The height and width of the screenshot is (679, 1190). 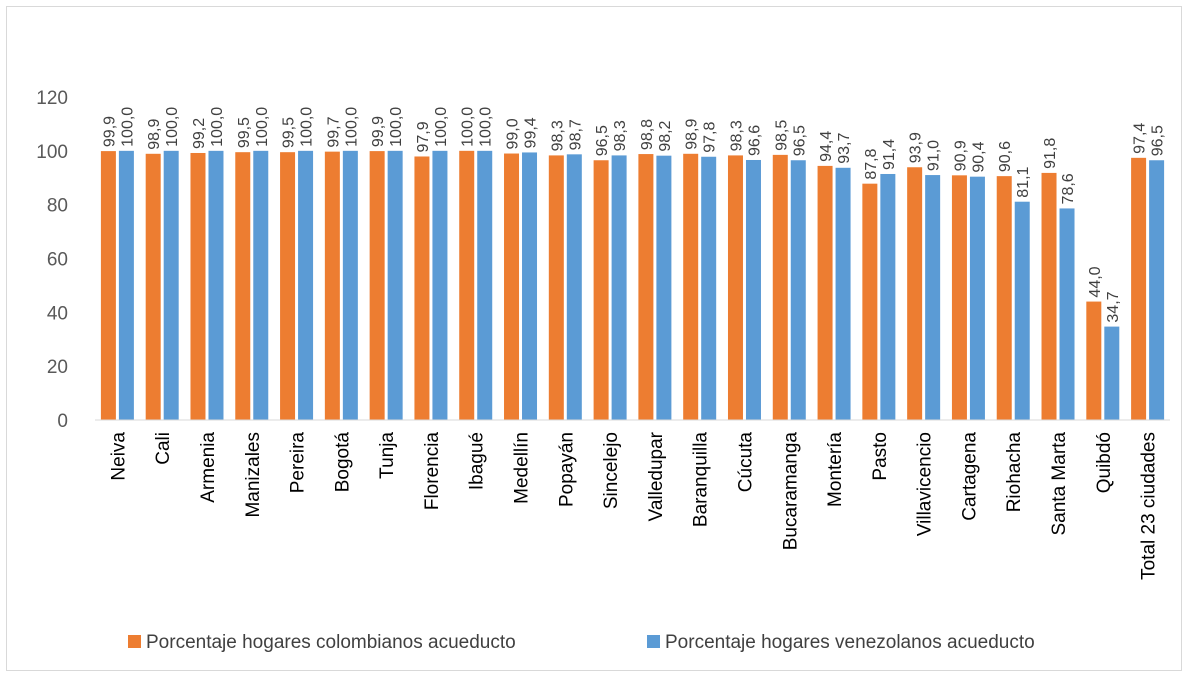 I want to click on x-category-label: Riohacha, so click(x=1014, y=472).